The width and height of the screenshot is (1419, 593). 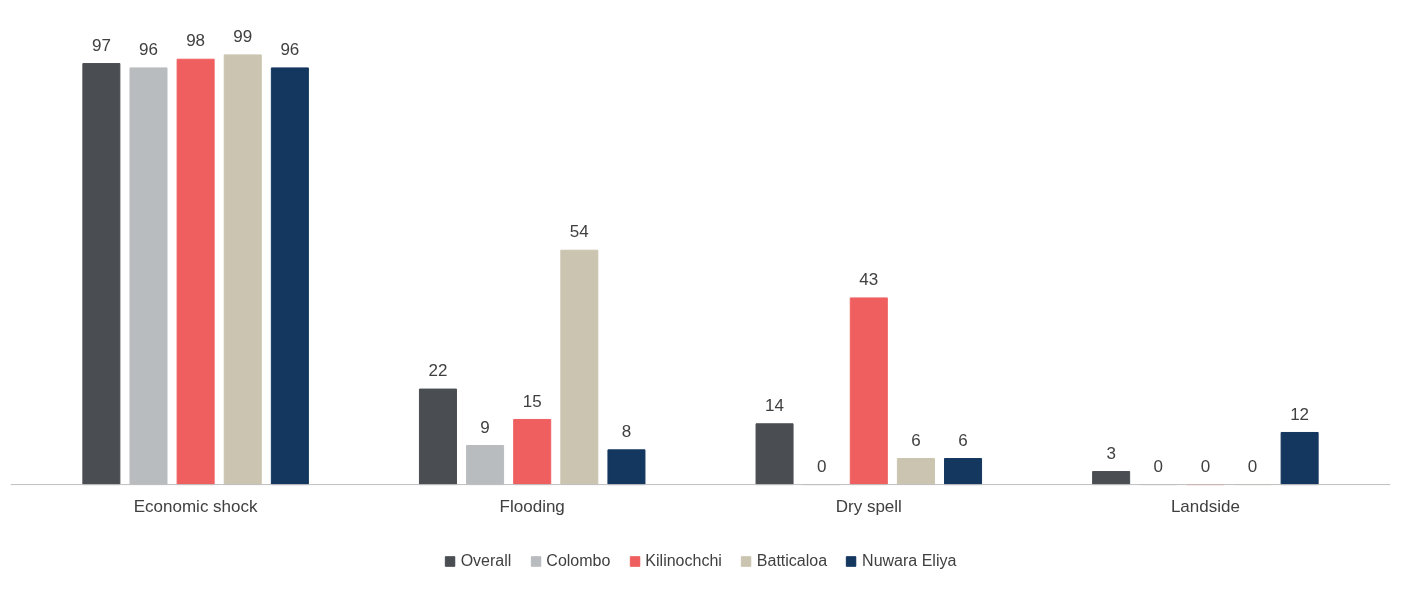 What do you see at coordinates (486, 561) in the screenshot?
I see `legend-label: Overall` at bounding box center [486, 561].